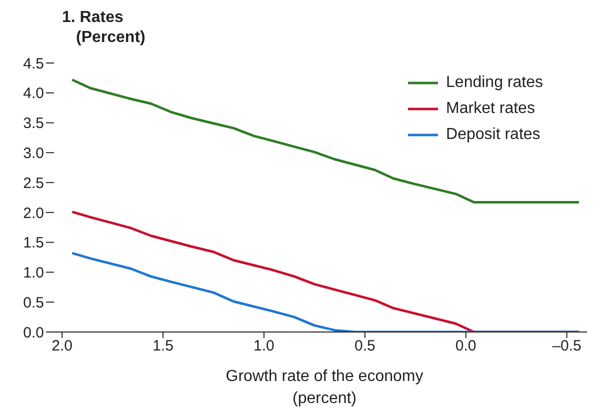 This screenshot has width=603, height=418. I want to click on y-tick-label: 1.0, so click(33, 273).